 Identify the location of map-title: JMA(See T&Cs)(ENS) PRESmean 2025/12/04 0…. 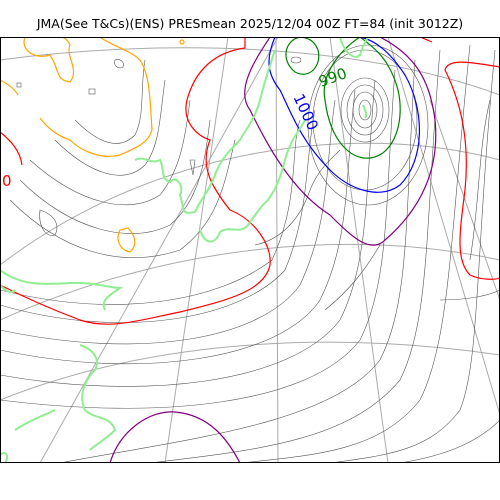
(250, 23).